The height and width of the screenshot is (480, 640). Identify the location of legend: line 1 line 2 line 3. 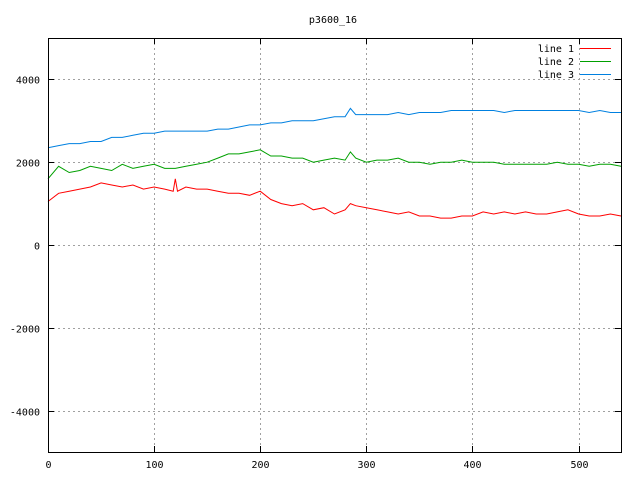
(574, 62).